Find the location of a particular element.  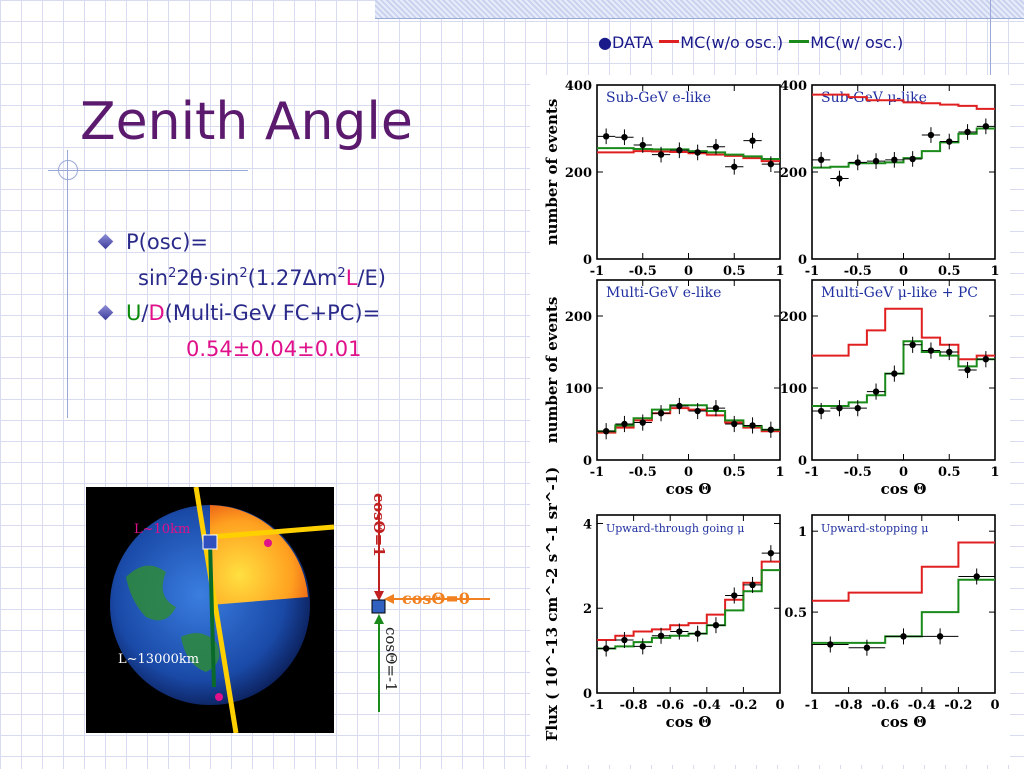

neutrino-path-vertical is located at coordinates (216, 610).